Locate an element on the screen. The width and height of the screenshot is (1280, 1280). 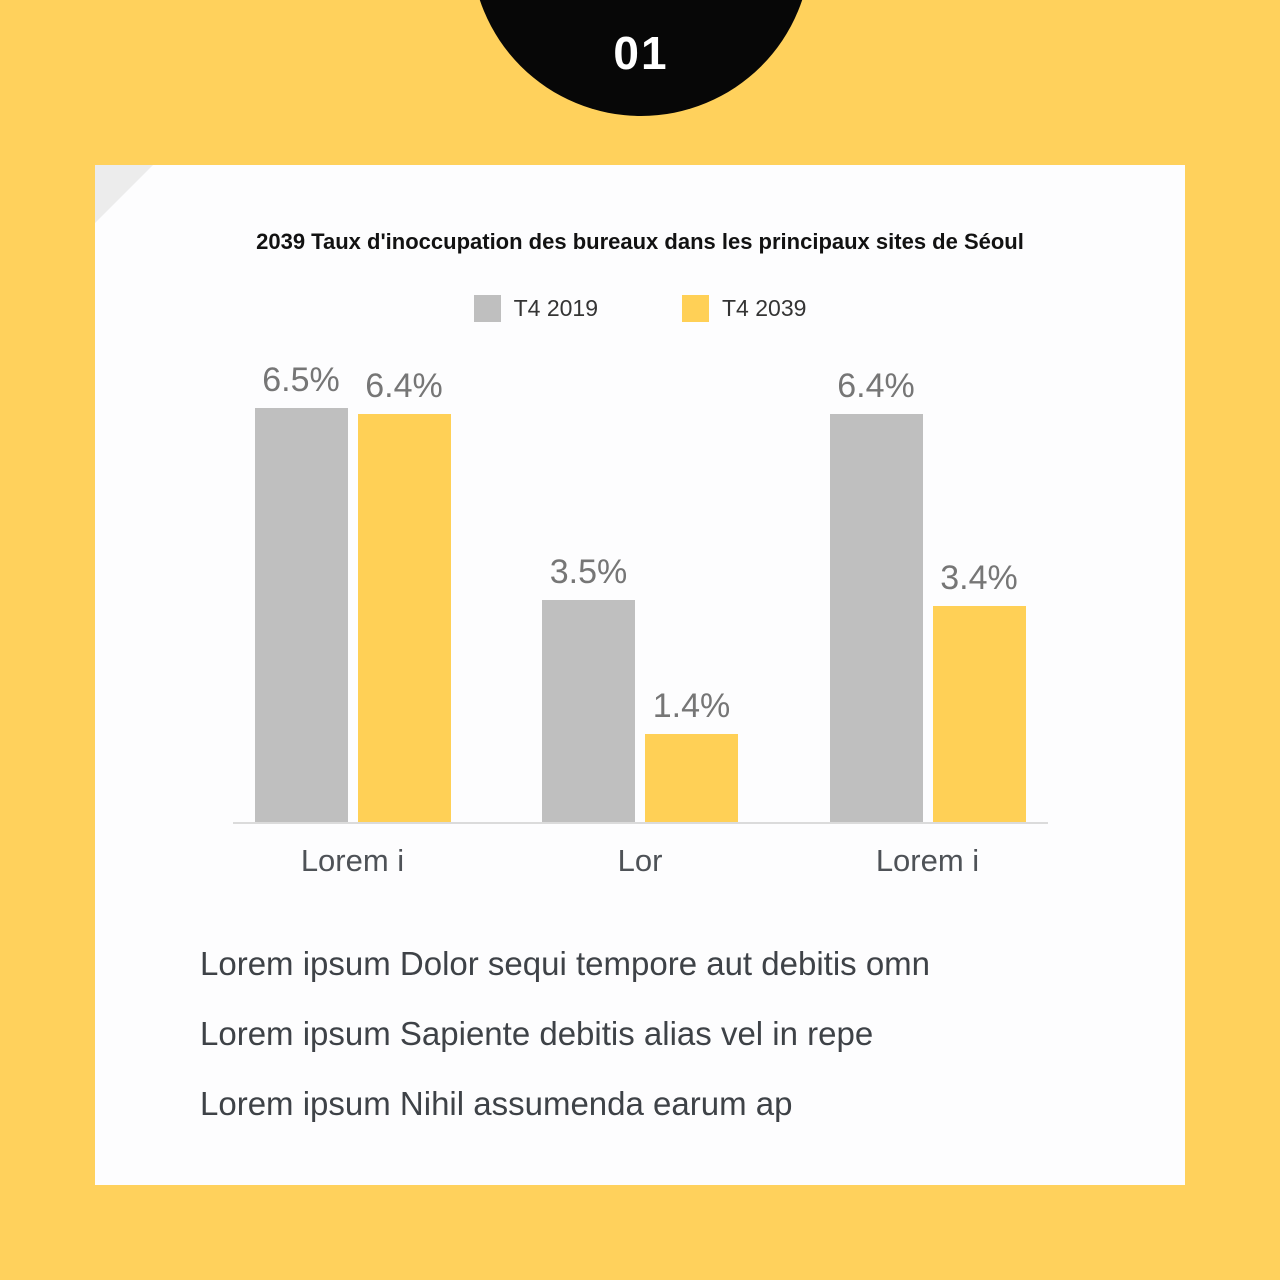
bar-column: 6.5% is located at coordinates (301, 592).